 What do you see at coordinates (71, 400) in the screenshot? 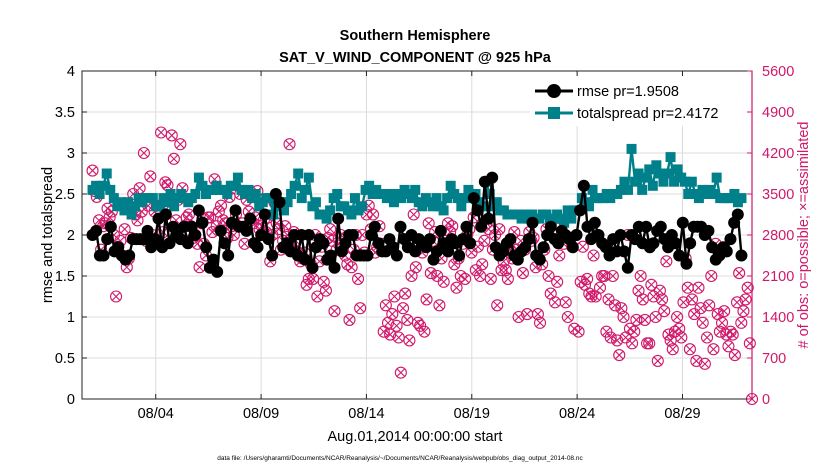
I see `left-tick-label: 0` at bounding box center [71, 400].